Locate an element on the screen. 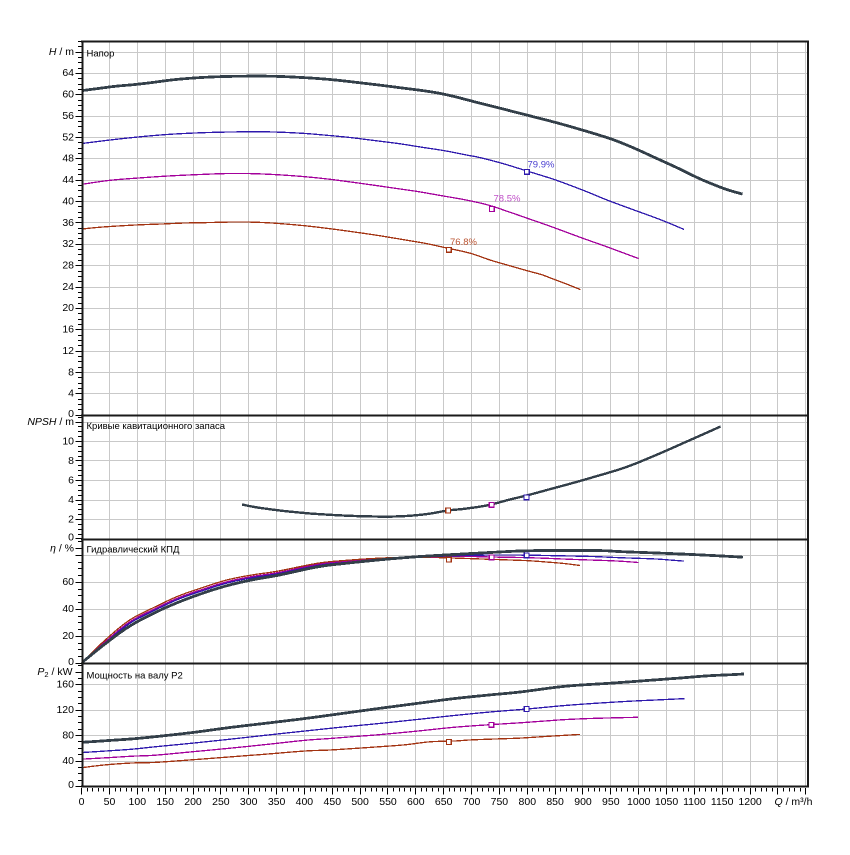  svg-text: 1100 is located at coordinates (694, 802).